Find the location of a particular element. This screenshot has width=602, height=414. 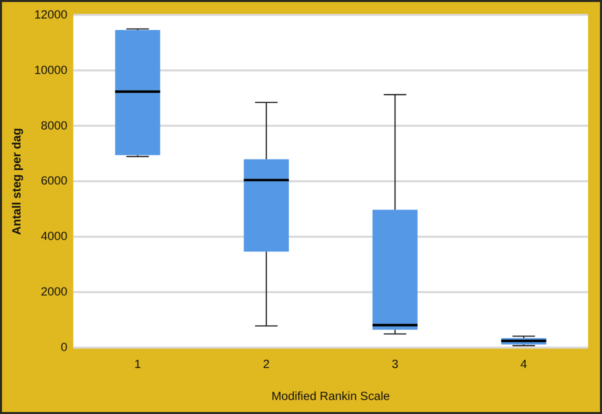

y-tick-label: 4000 is located at coordinates (54, 236).